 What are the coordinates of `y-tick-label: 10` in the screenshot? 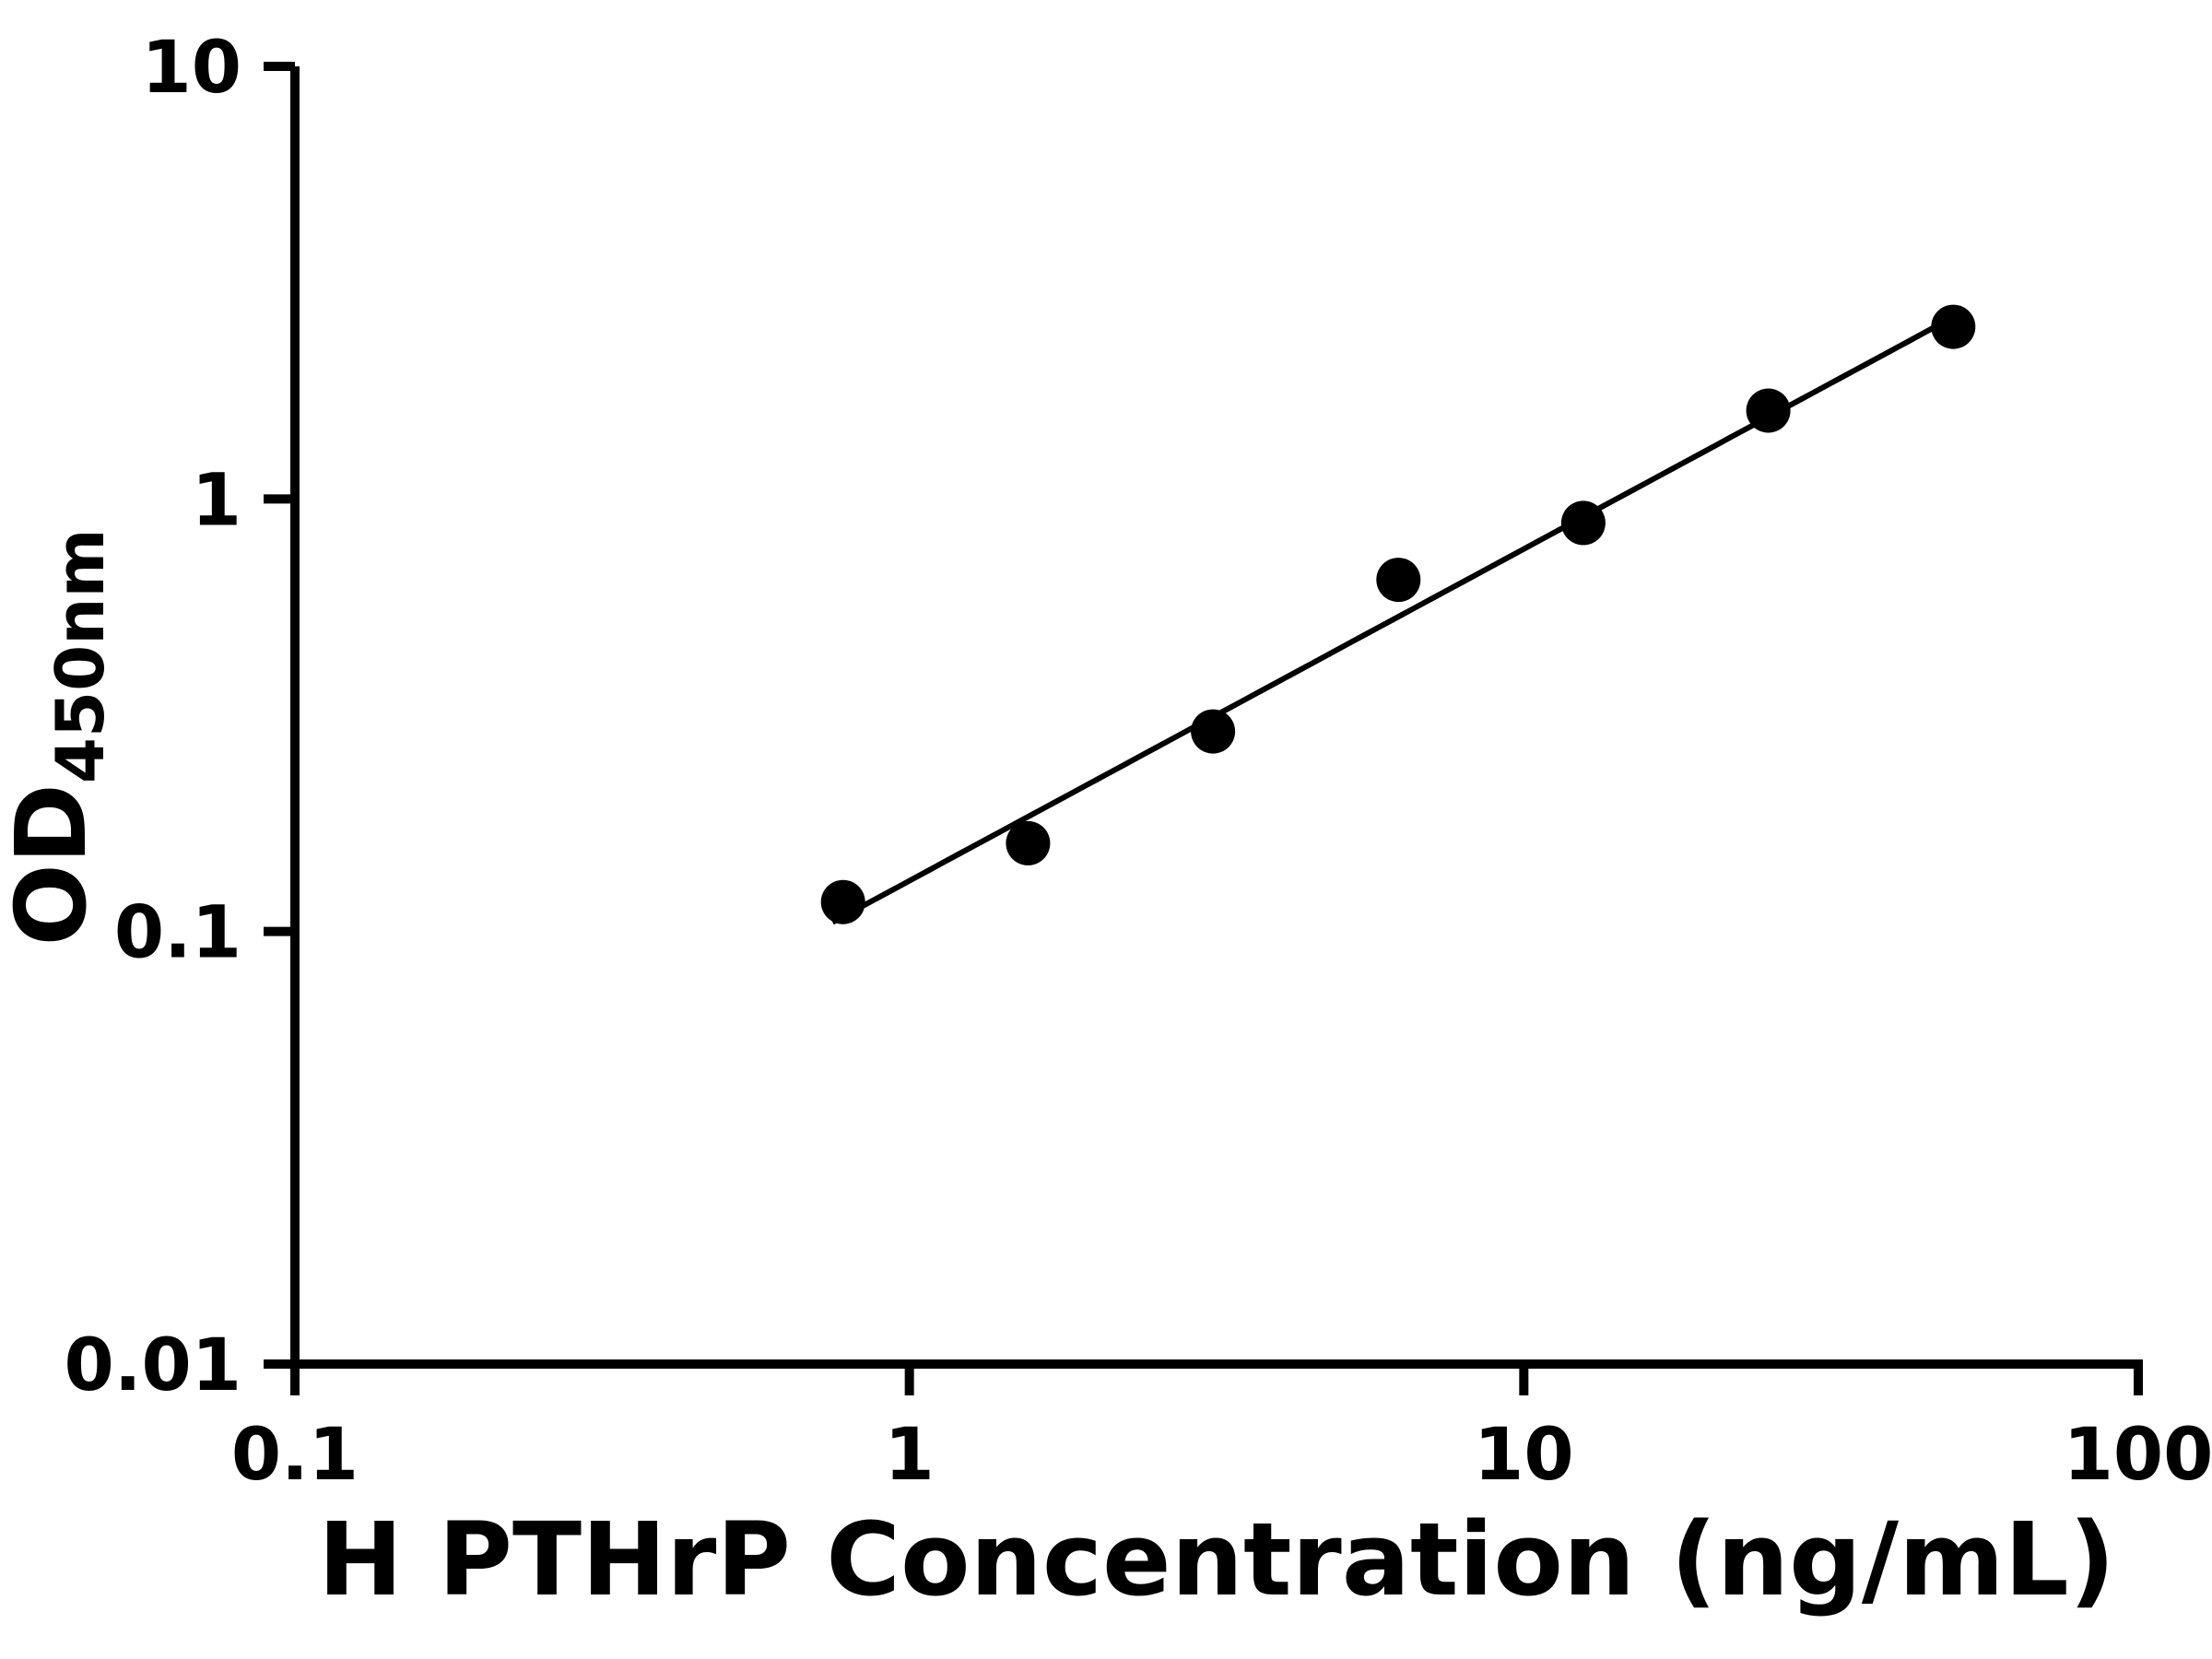 It's located at (191, 68).